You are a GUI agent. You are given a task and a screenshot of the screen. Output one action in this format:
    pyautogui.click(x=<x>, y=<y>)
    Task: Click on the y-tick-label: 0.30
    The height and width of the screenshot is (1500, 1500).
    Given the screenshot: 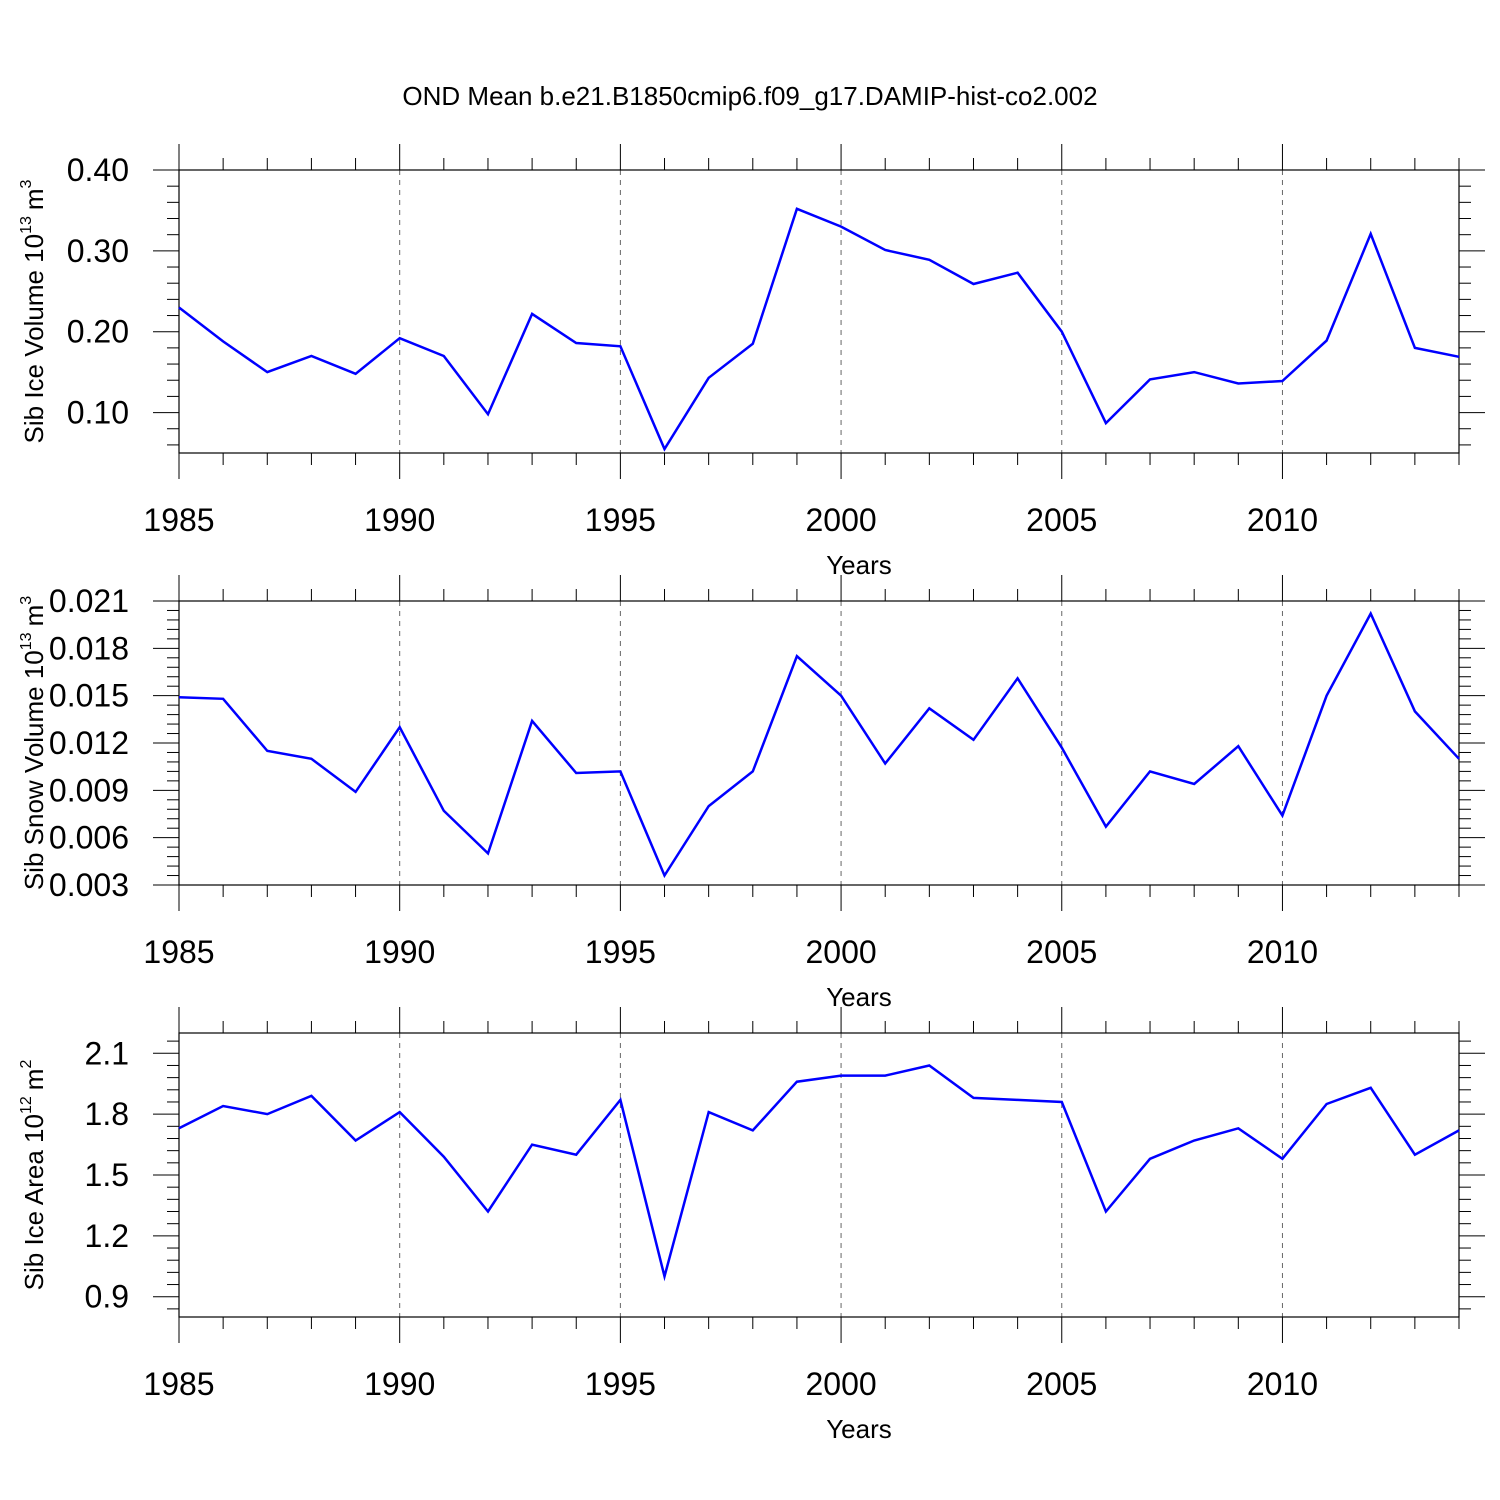 What is the action you would take?
    pyautogui.click(x=98, y=251)
    